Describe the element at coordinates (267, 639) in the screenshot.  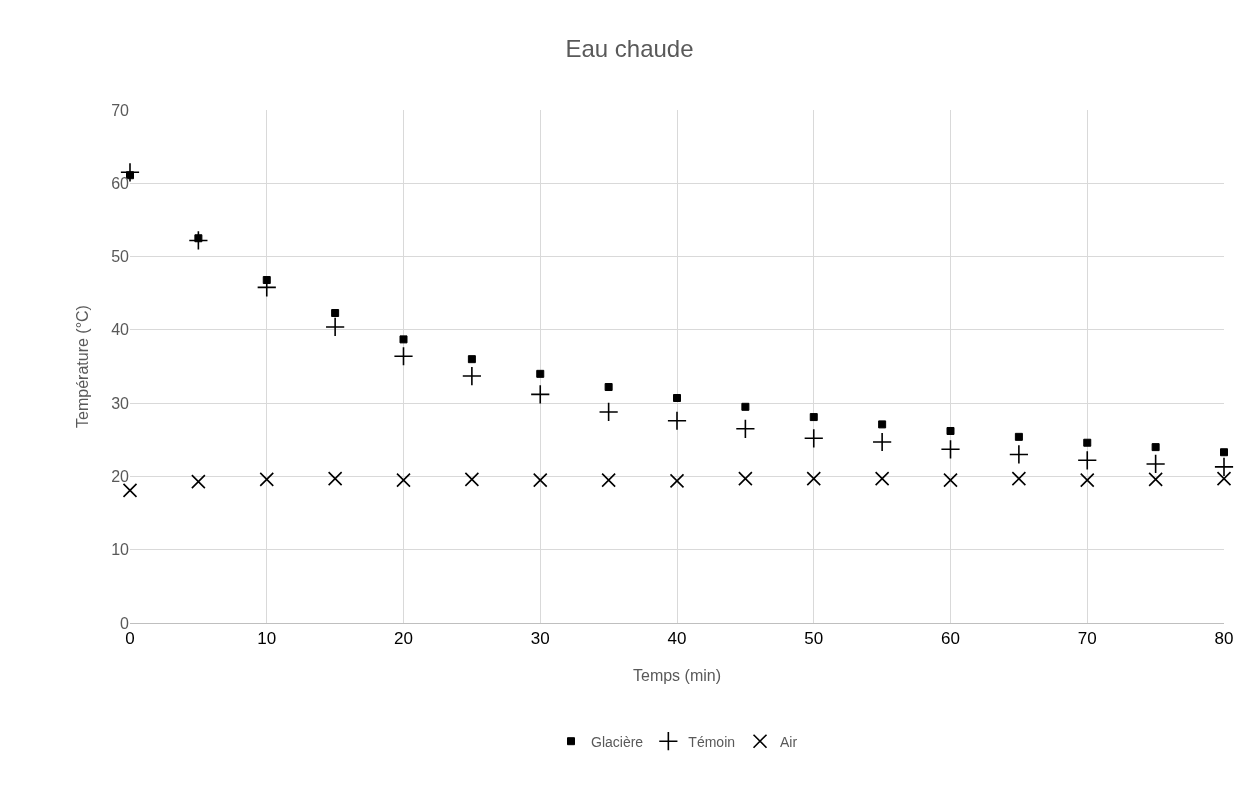
I see `x-tick-label: 10` at that location.